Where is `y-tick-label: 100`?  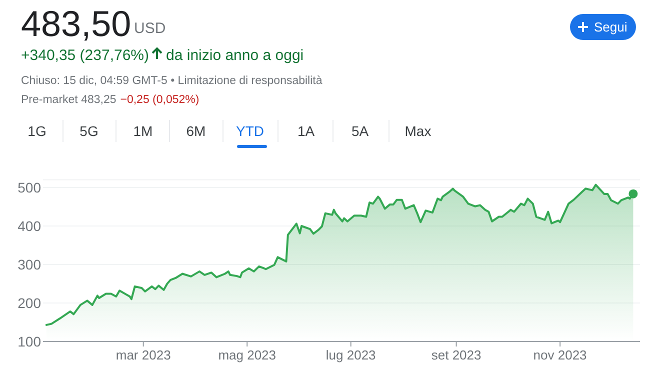 y-tick-label: 100 is located at coordinates (30, 342).